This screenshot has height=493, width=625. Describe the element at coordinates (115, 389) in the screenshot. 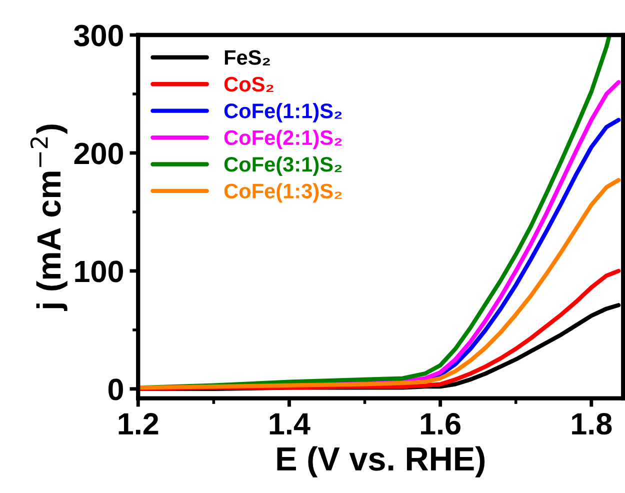

I see `y-tick-label: 0` at that location.